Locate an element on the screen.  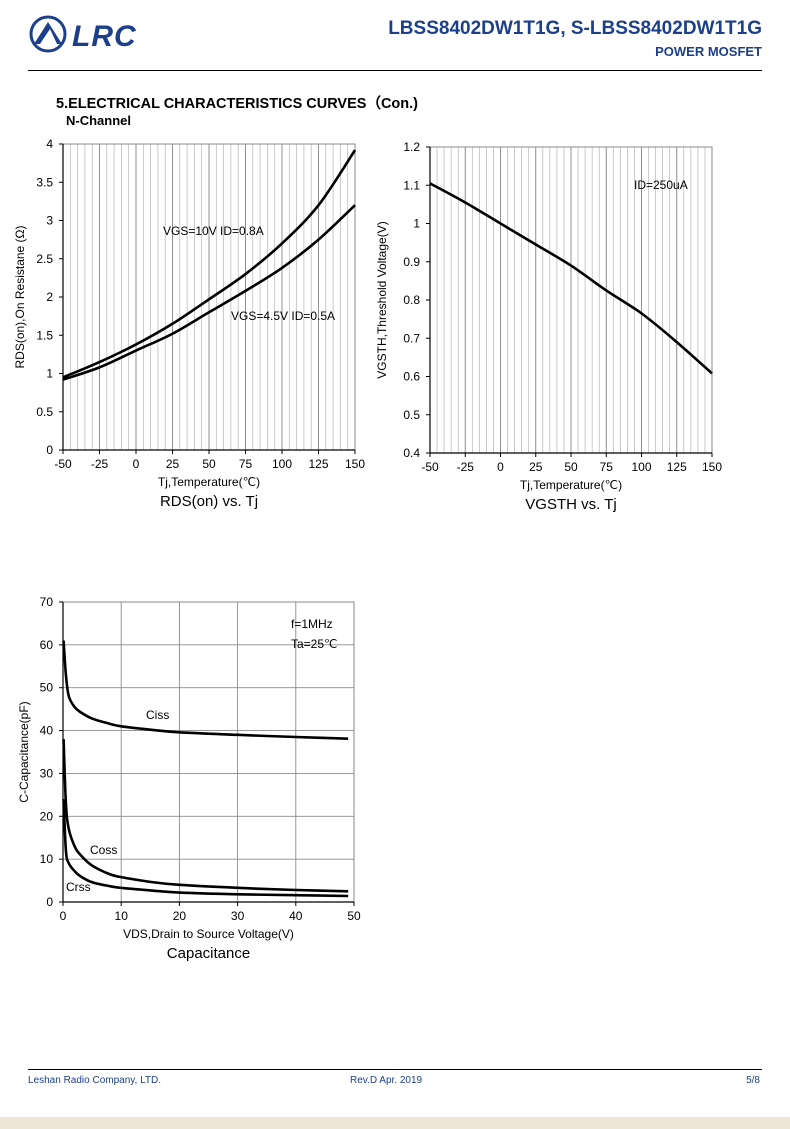
y-tick-label: 1.2 is located at coordinates (411, 147).